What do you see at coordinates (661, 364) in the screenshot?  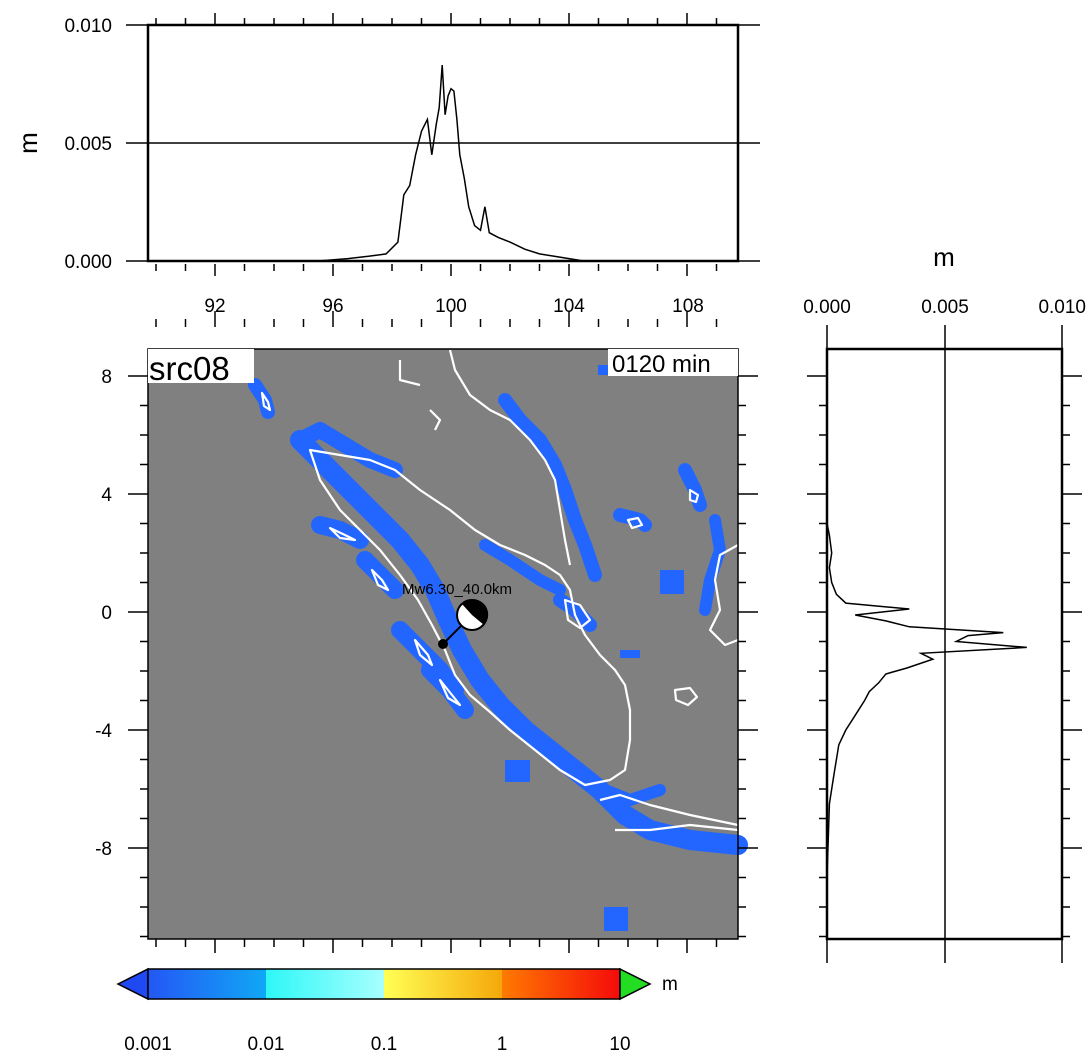 I see `time-label: 0120 min` at bounding box center [661, 364].